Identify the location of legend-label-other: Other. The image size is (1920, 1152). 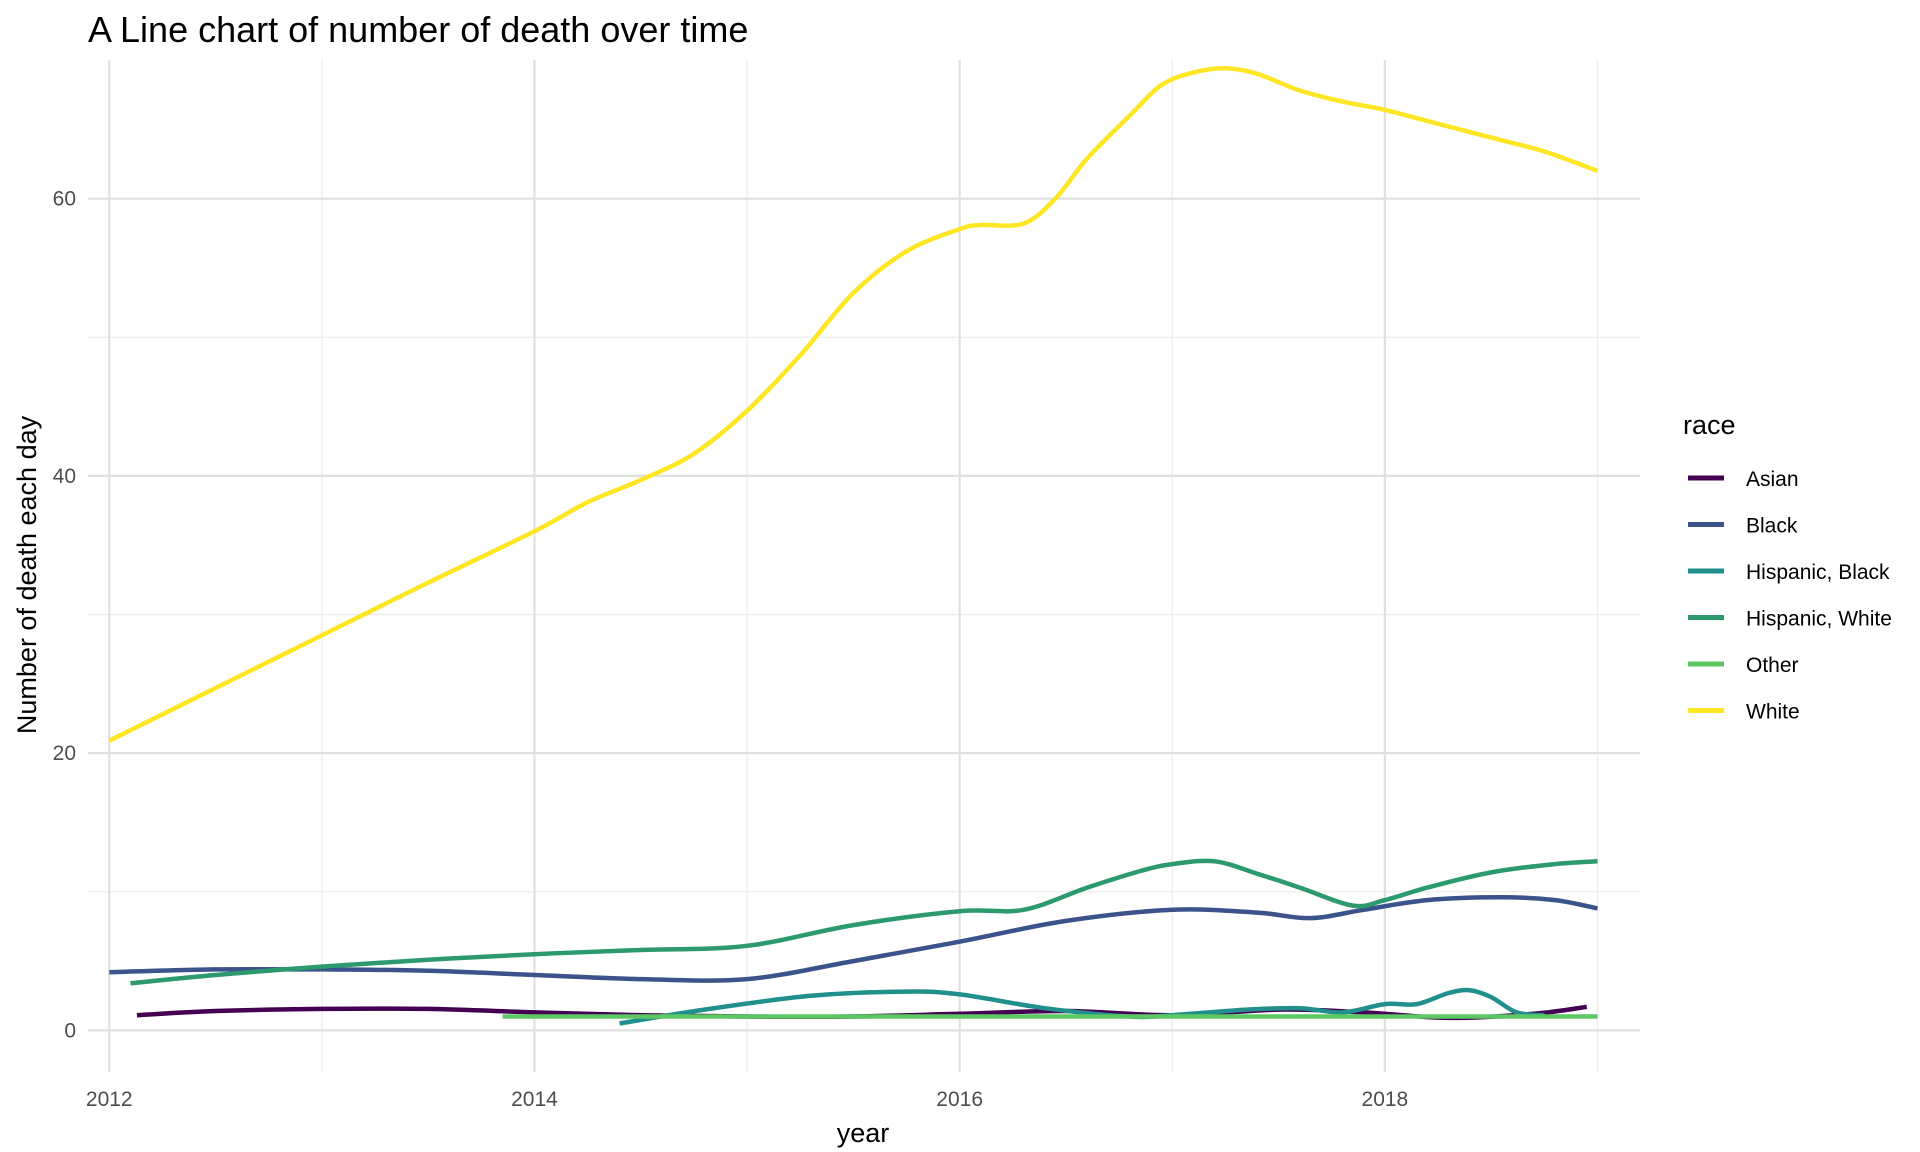
(1772, 665).